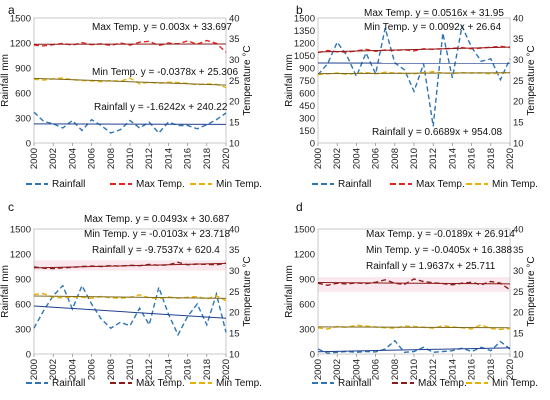  I want to click on regression-equation: Min Temp. y = -0.0378x + 25.306, so click(165, 72).